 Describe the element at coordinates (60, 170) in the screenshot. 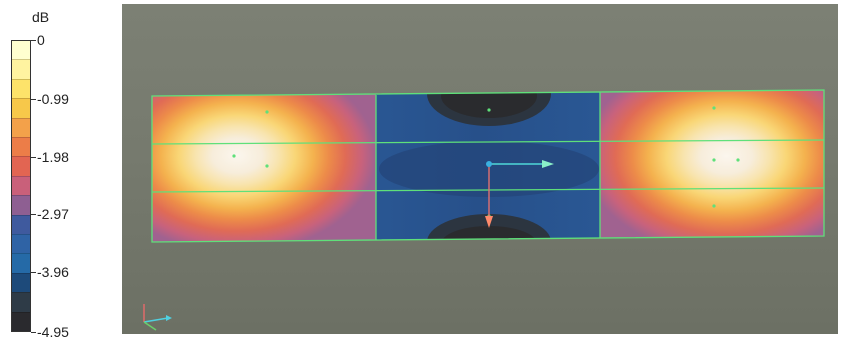

I see `colorbar-legend: dB 0 -0.99 -1.98 -2.97 -3.96 -4.95` at that location.